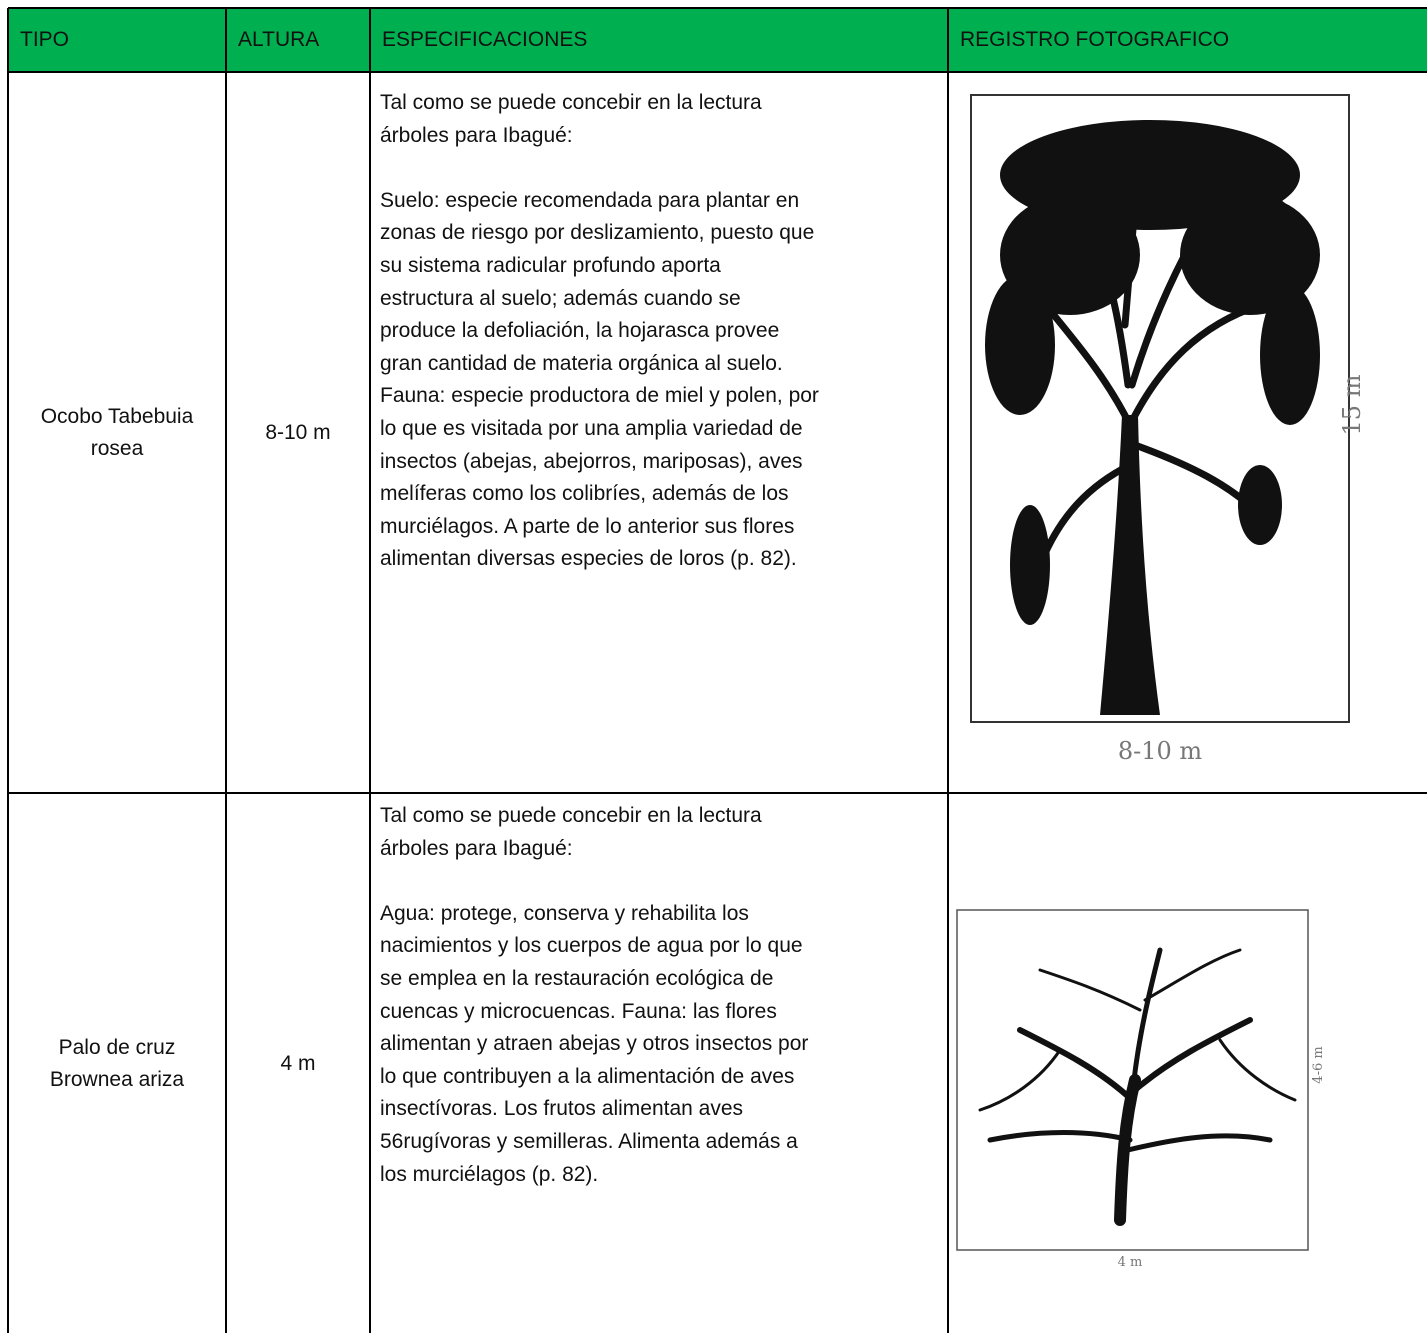 This screenshot has height=1333, width=1427. I want to click on image-label: 4-6 m, so click(1318, 1064).